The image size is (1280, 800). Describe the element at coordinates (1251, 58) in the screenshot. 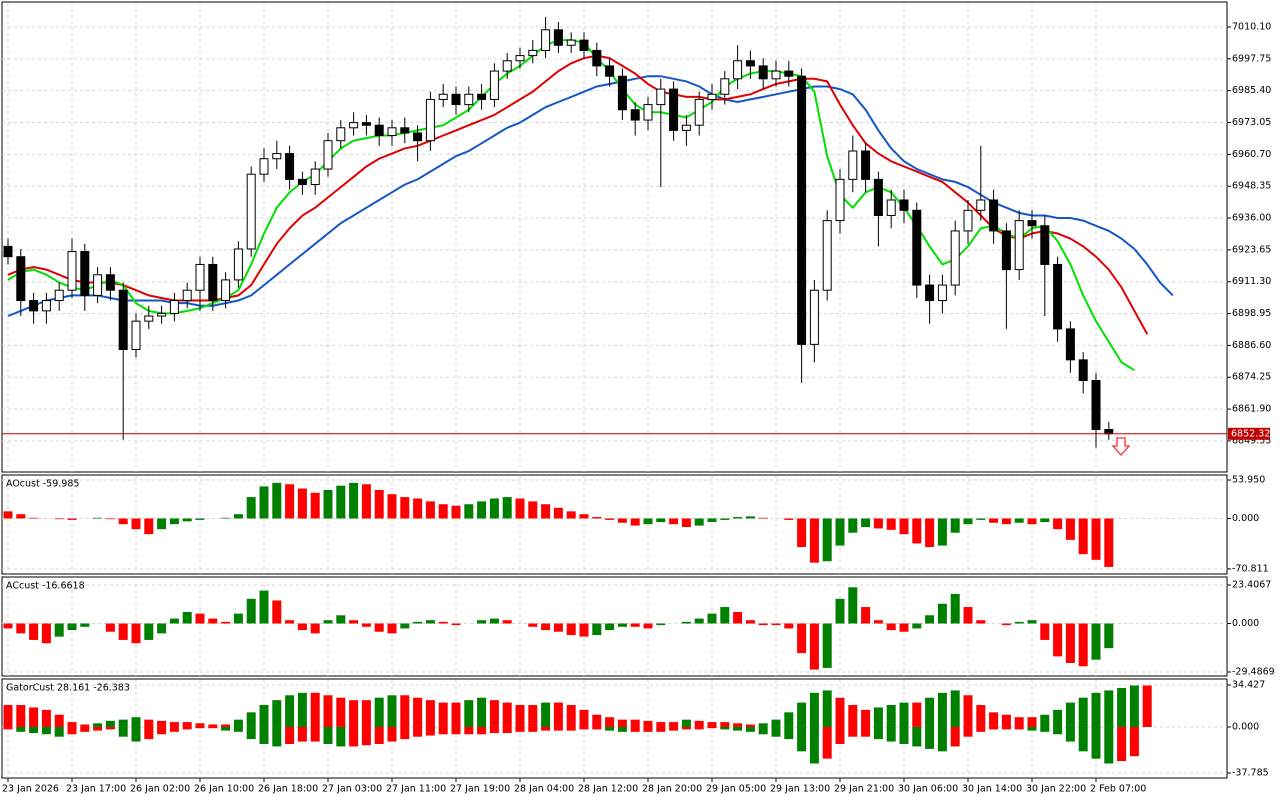

I see `y-tick-label: 6997.75` at that location.